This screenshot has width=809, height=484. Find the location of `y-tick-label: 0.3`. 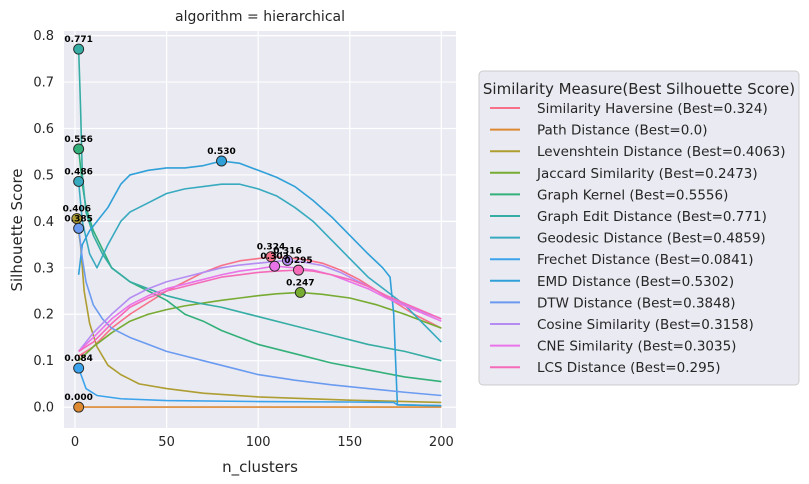

y-tick-label: 0.3 is located at coordinates (43, 268).